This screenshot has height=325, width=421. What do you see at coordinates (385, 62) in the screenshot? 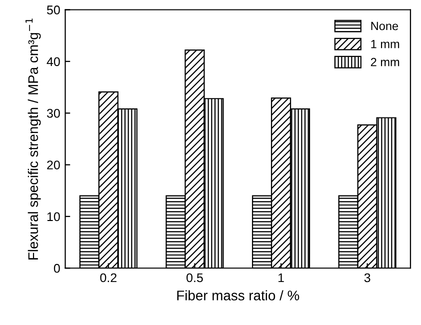
I see `legend-label: 2 mm` at bounding box center [385, 62].